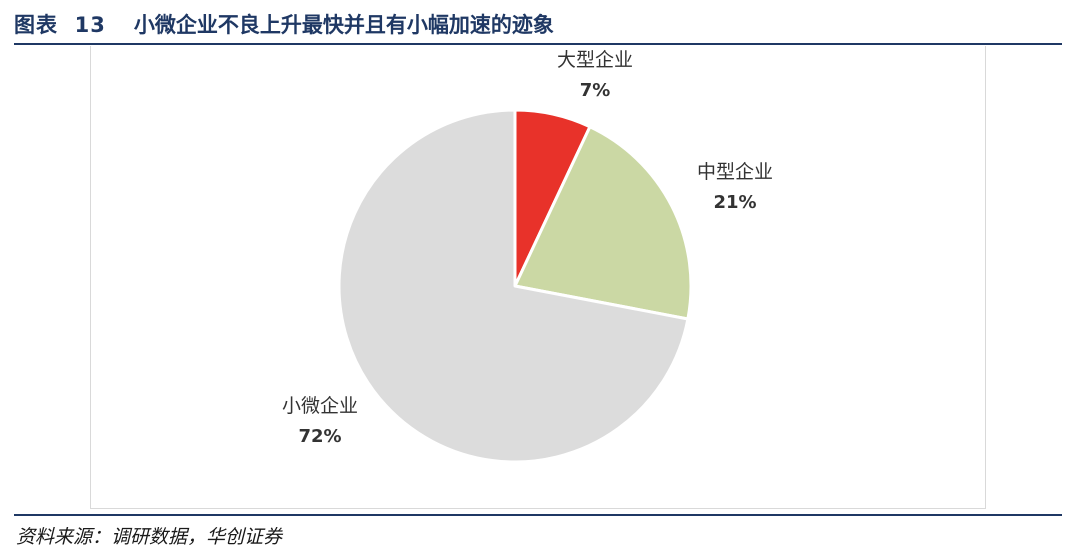 The image size is (1080, 555). What do you see at coordinates (320, 406) in the screenshot?
I see `slice-label-3: 小微企业` at bounding box center [320, 406].